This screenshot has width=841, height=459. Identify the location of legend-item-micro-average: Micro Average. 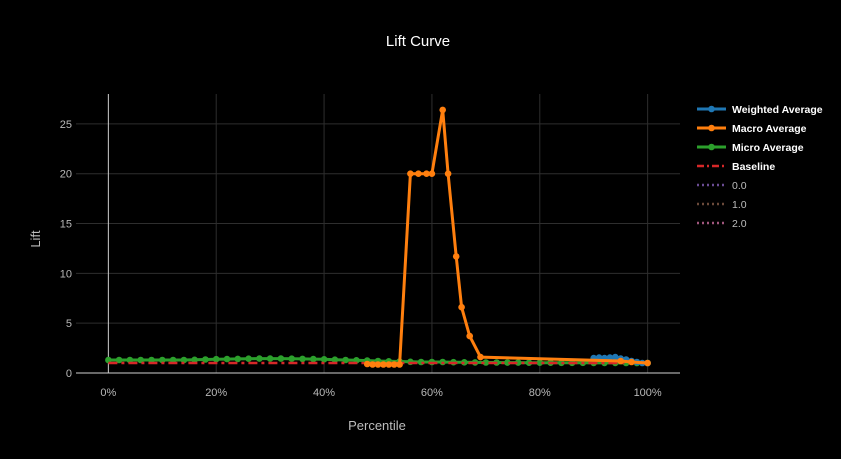
(750, 148).